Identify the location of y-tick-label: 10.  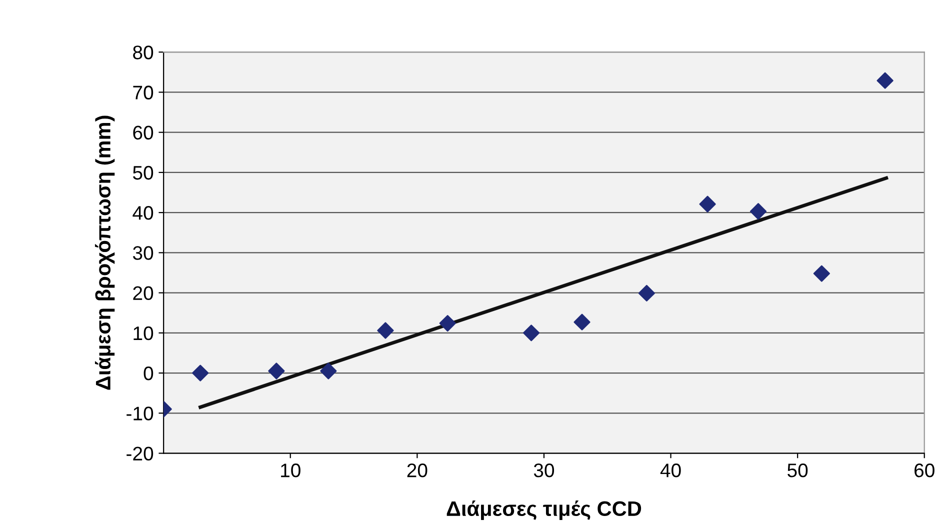
(144, 333).